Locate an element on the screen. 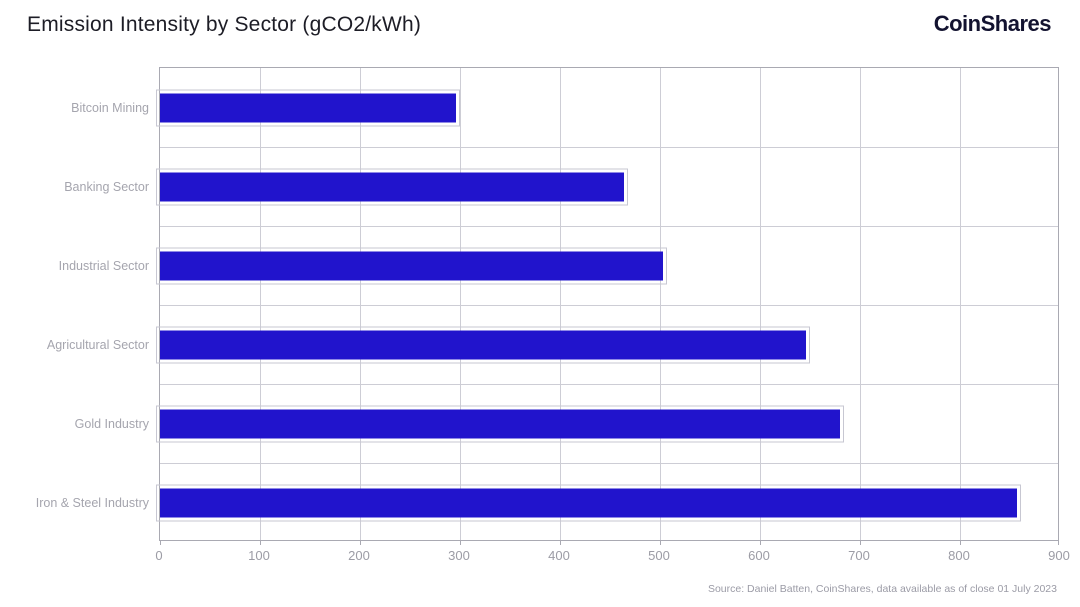  category-label: Gold Industry is located at coordinates (111, 423).